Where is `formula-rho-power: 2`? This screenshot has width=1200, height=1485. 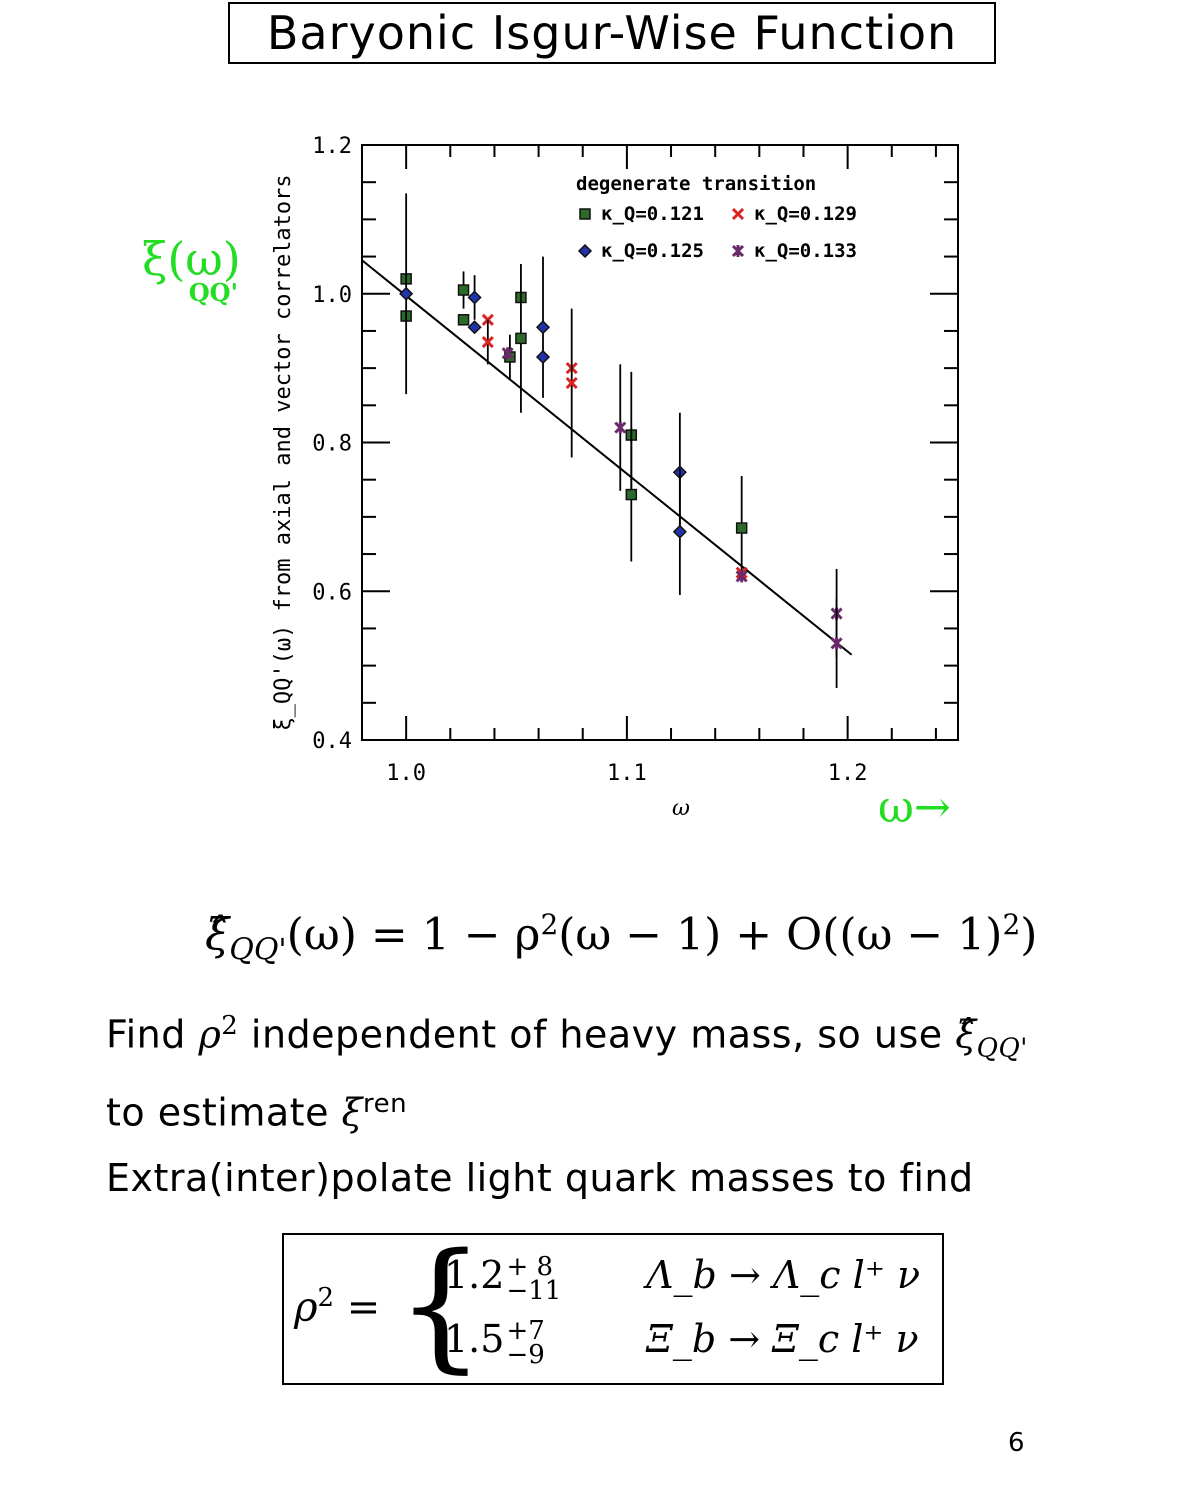
formula-rho-power: 2 is located at coordinates (549, 924).